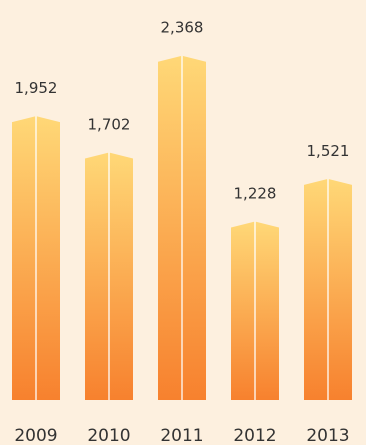 The height and width of the screenshot is (445, 366). What do you see at coordinates (255, 193) in the screenshot?
I see `value-label-2012: 1,228` at bounding box center [255, 193].